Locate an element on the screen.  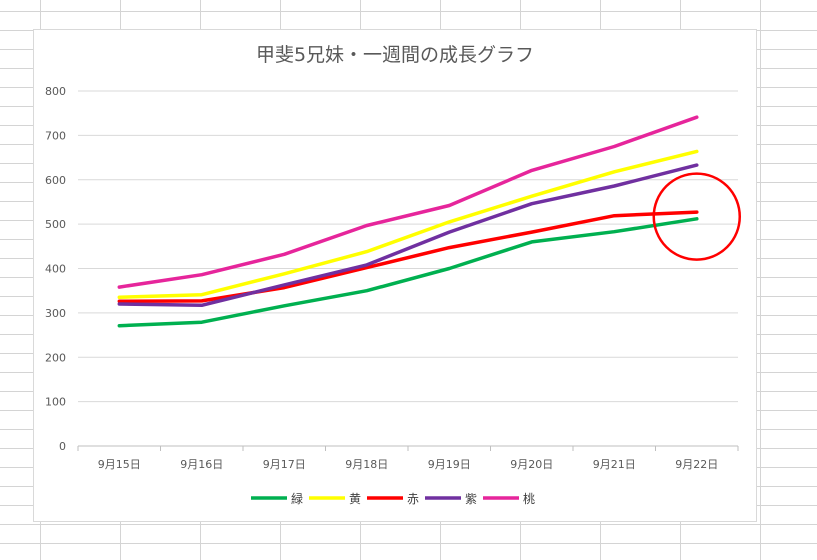
y-tick-label: 700 is located at coordinates (55, 135).